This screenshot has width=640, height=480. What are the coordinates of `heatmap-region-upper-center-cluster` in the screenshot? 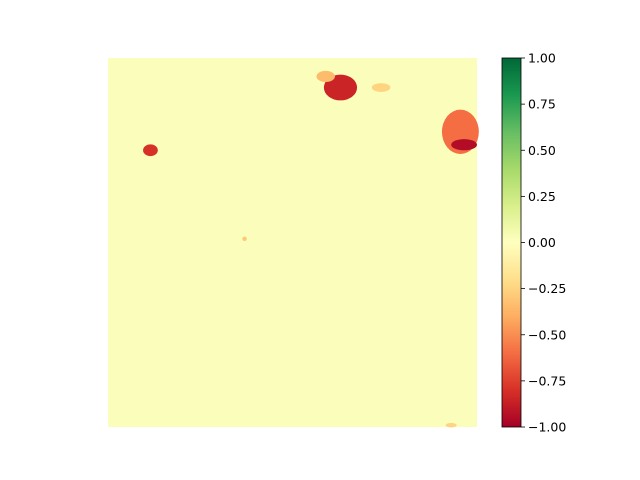 It's located at (340, 87).